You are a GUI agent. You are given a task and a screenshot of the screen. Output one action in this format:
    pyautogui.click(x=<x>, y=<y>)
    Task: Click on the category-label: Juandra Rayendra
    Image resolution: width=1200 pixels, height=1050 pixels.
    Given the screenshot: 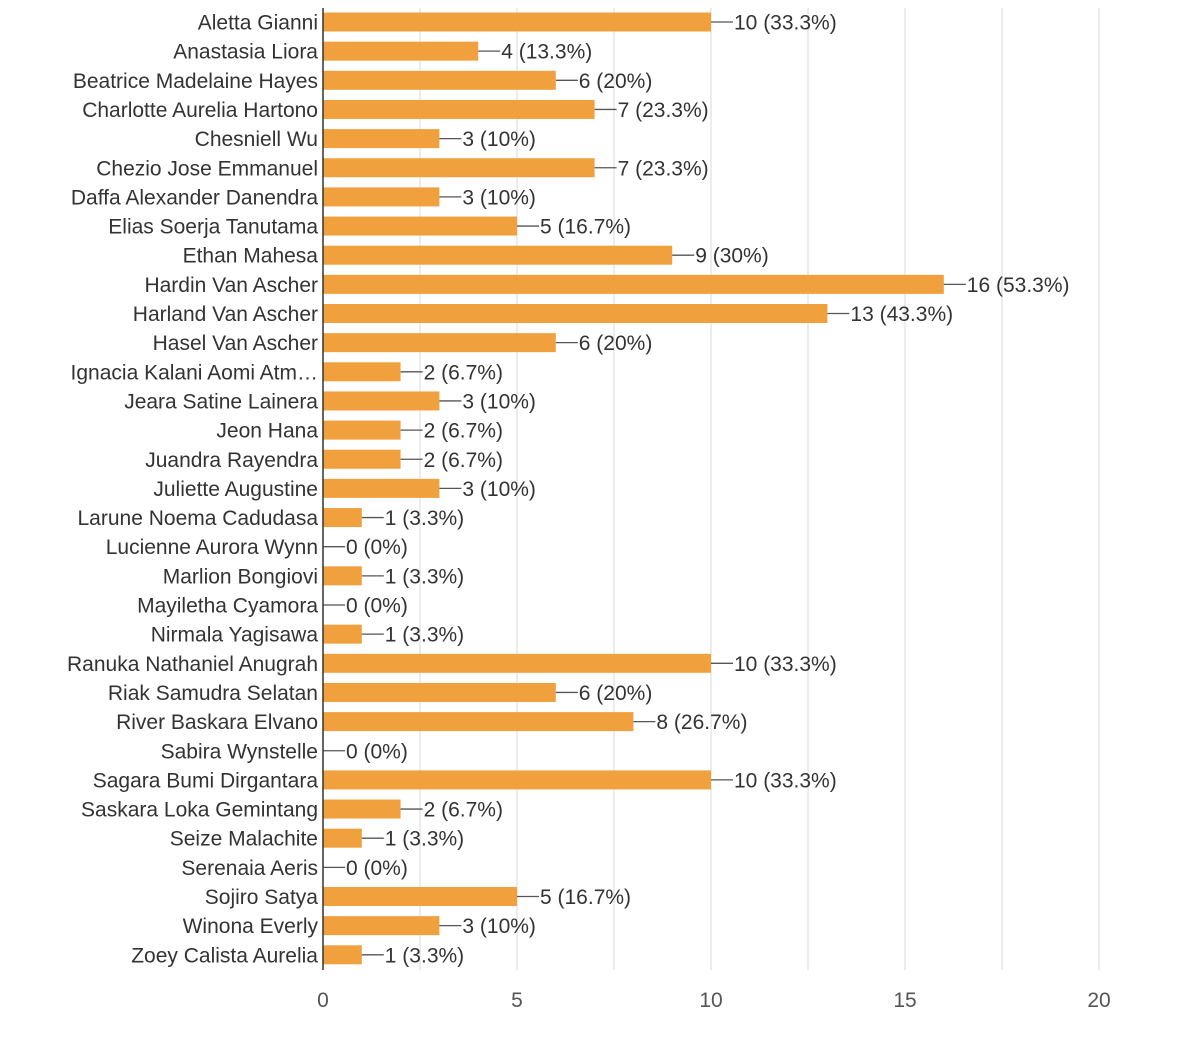 What is the action you would take?
    pyautogui.click(x=231, y=460)
    